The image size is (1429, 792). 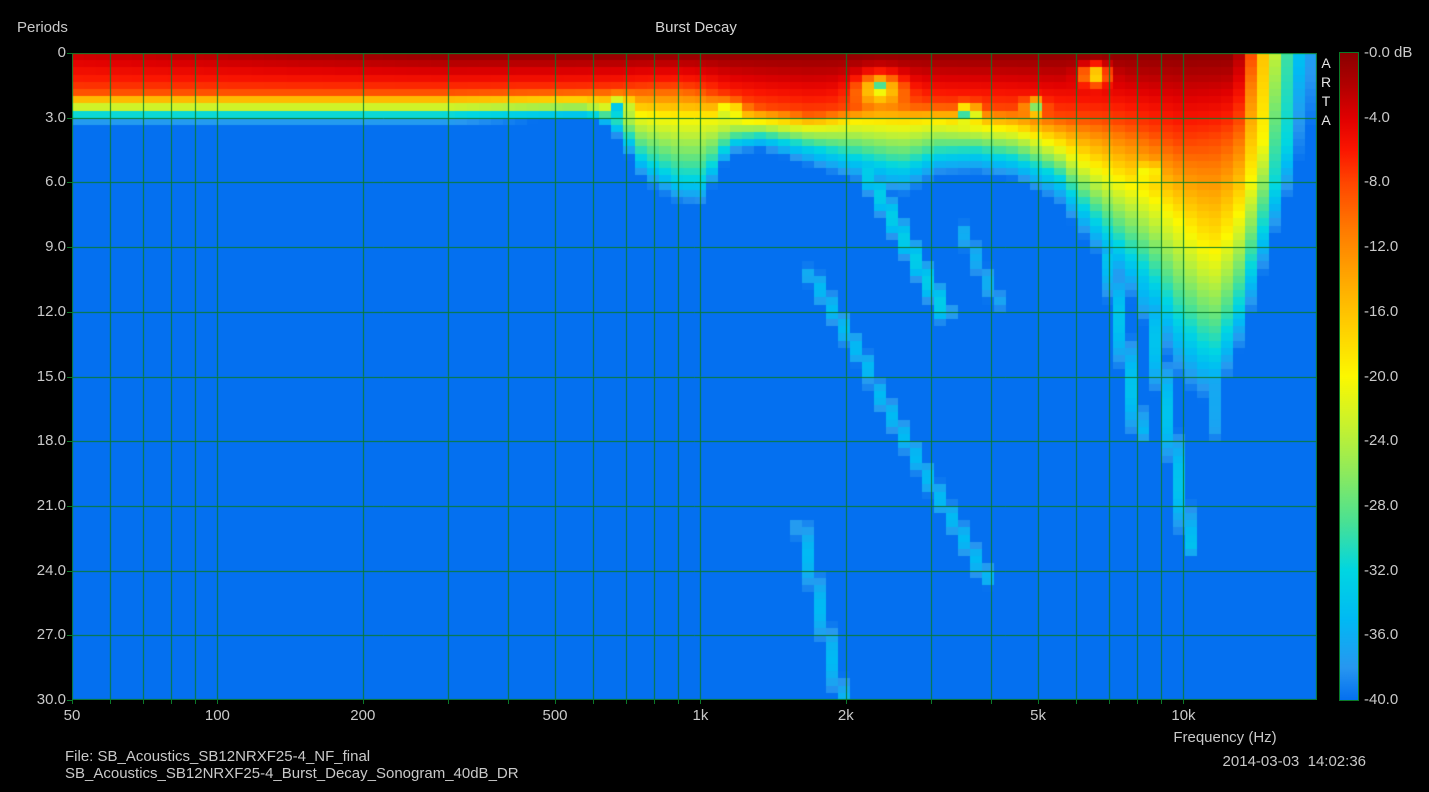 What do you see at coordinates (1038, 715) in the screenshot?
I see `x-tick-label: 5k` at bounding box center [1038, 715].